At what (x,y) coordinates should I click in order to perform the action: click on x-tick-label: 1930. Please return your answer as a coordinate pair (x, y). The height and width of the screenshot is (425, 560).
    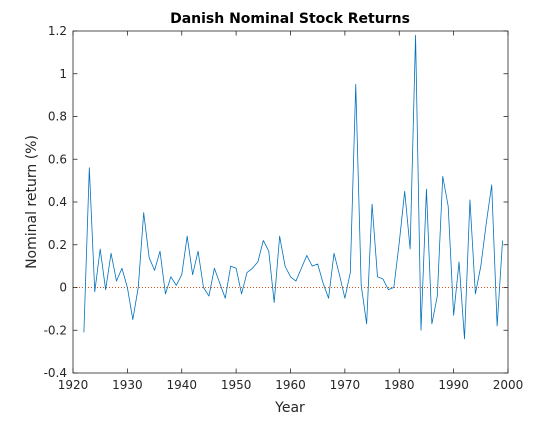
    Looking at the image, I should click on (127, 385).